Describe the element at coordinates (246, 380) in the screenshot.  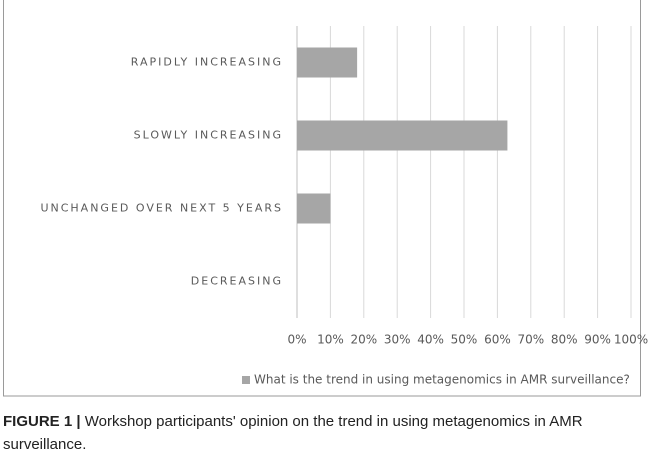
I see `legend-swatch` at that location.